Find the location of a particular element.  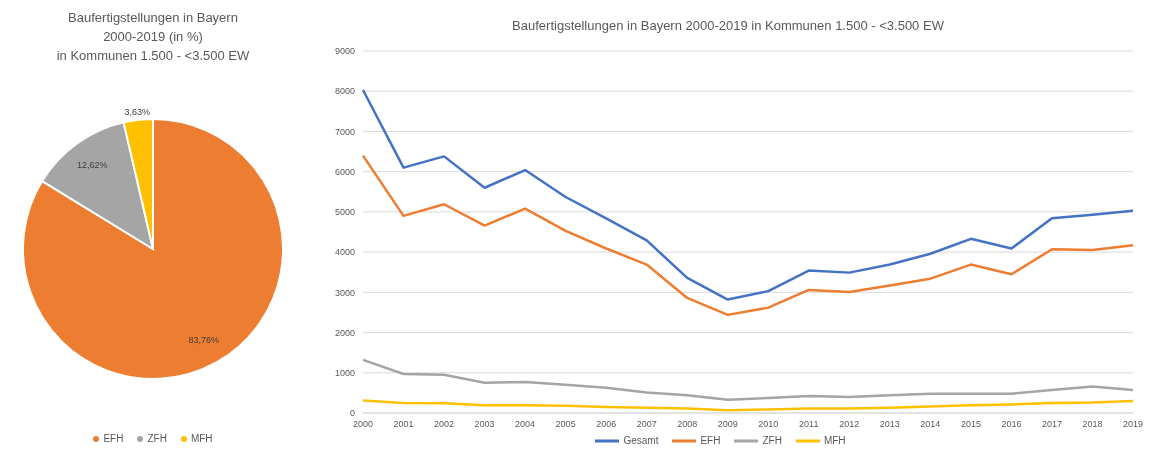

y-tick-label: 4000 is located at coordinates (344, 252).